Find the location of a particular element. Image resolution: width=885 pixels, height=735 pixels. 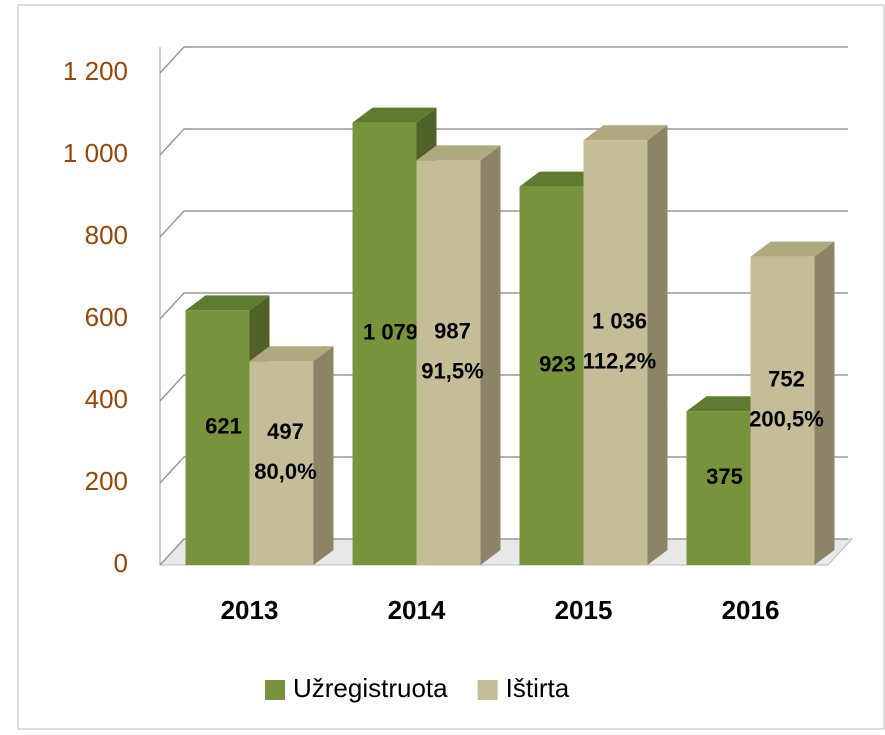

ratio-label: 112,2% is located at coordinates (619, 360).